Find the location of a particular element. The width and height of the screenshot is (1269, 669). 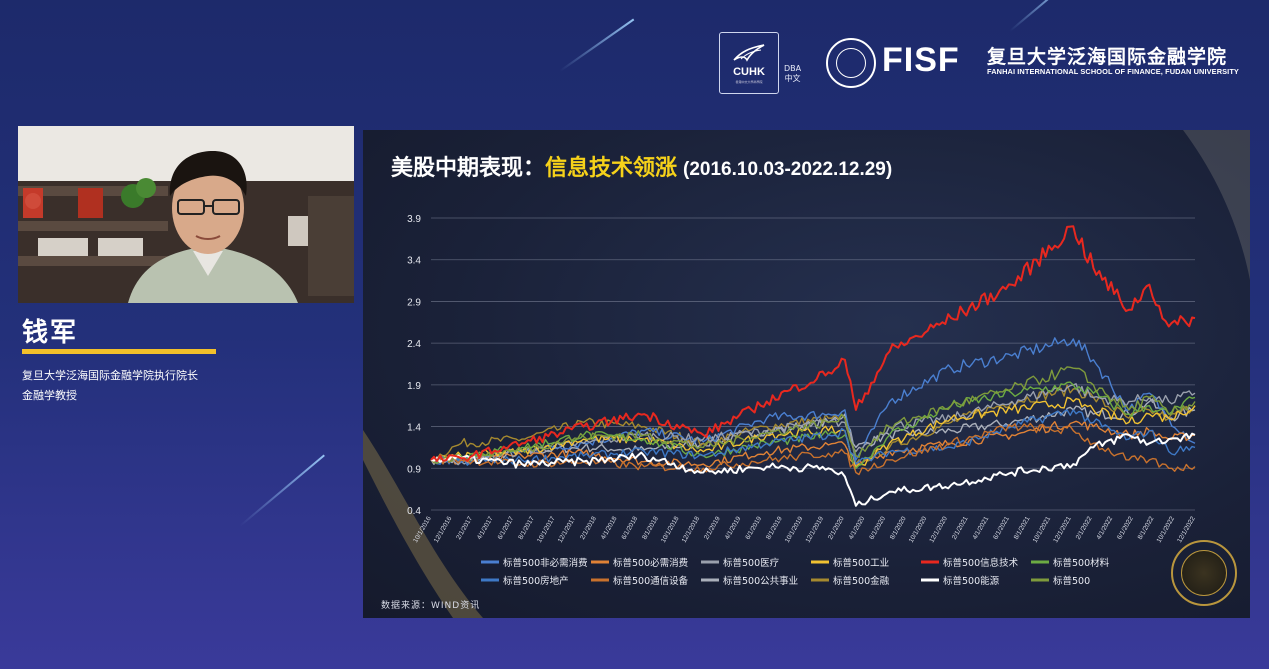

x-tick-label: 8/1/2017 is located at coordinates (526, 528).